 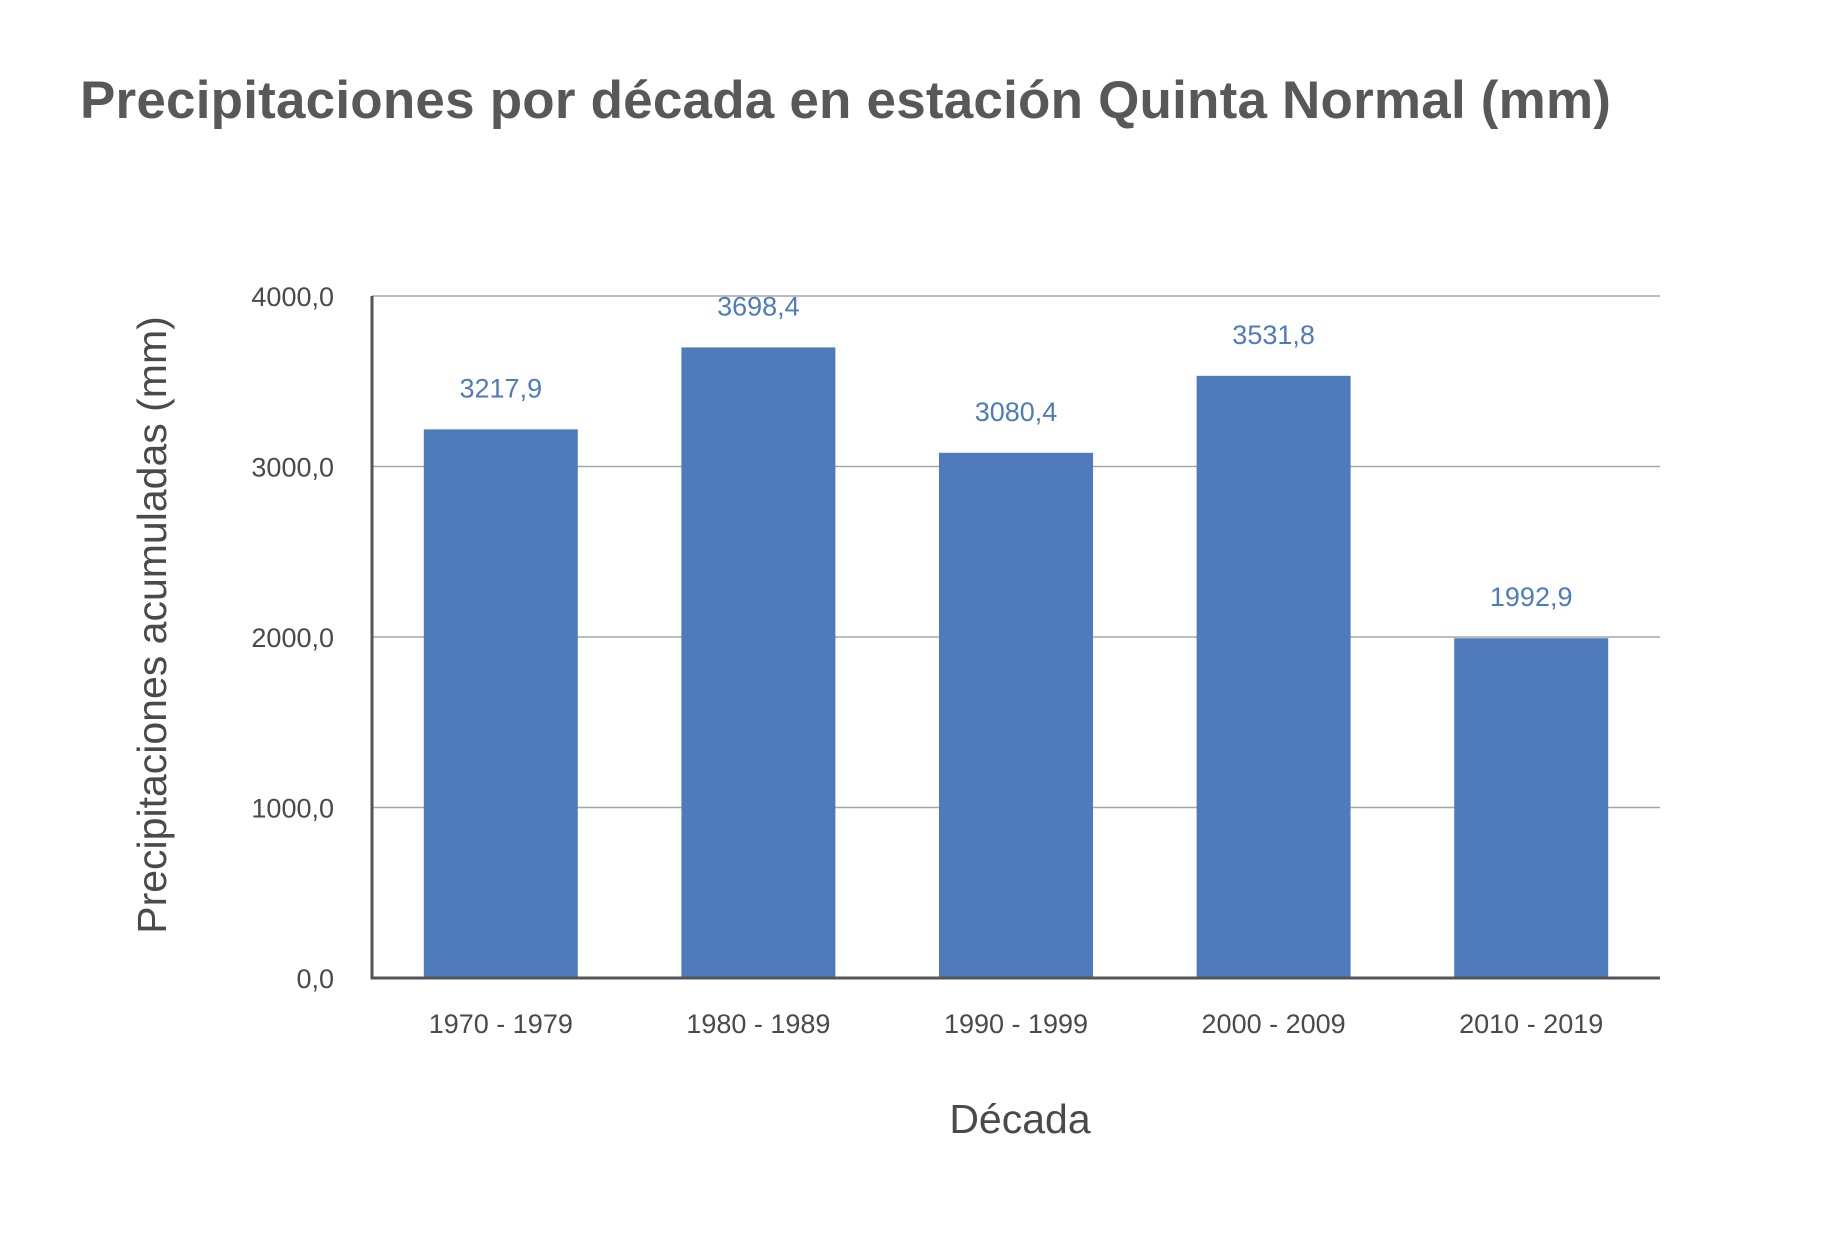 I want to click on x-tick-label: 2010 - 2019, so click(x=1531, y=1024).